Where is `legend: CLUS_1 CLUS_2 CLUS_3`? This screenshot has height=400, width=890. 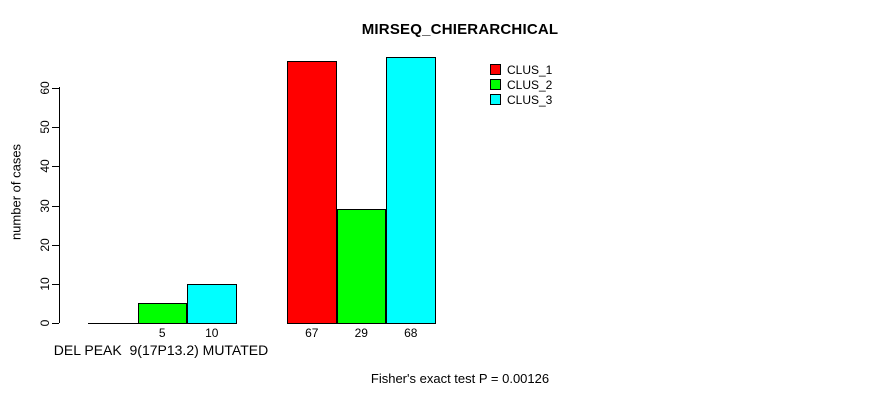 legend: CLUS_1 CLUS_2 CLUS_3 is located at coordinates (521, 84).